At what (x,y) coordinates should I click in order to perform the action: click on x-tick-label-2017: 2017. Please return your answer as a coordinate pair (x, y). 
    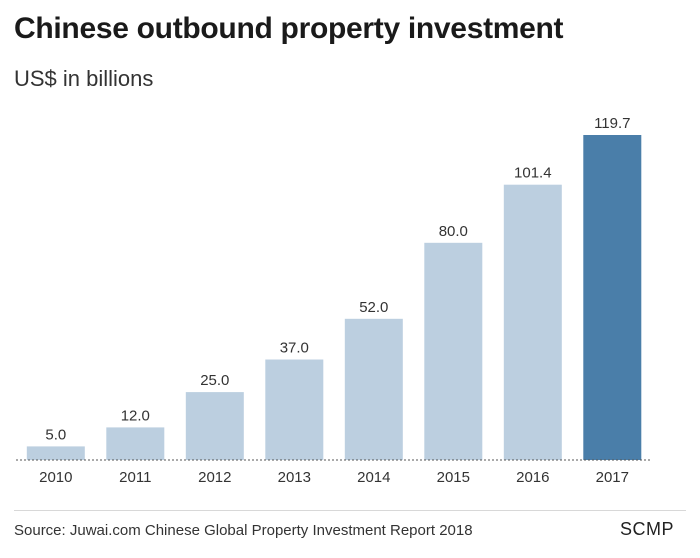
    Looking at the image, I should click on (612, 477).